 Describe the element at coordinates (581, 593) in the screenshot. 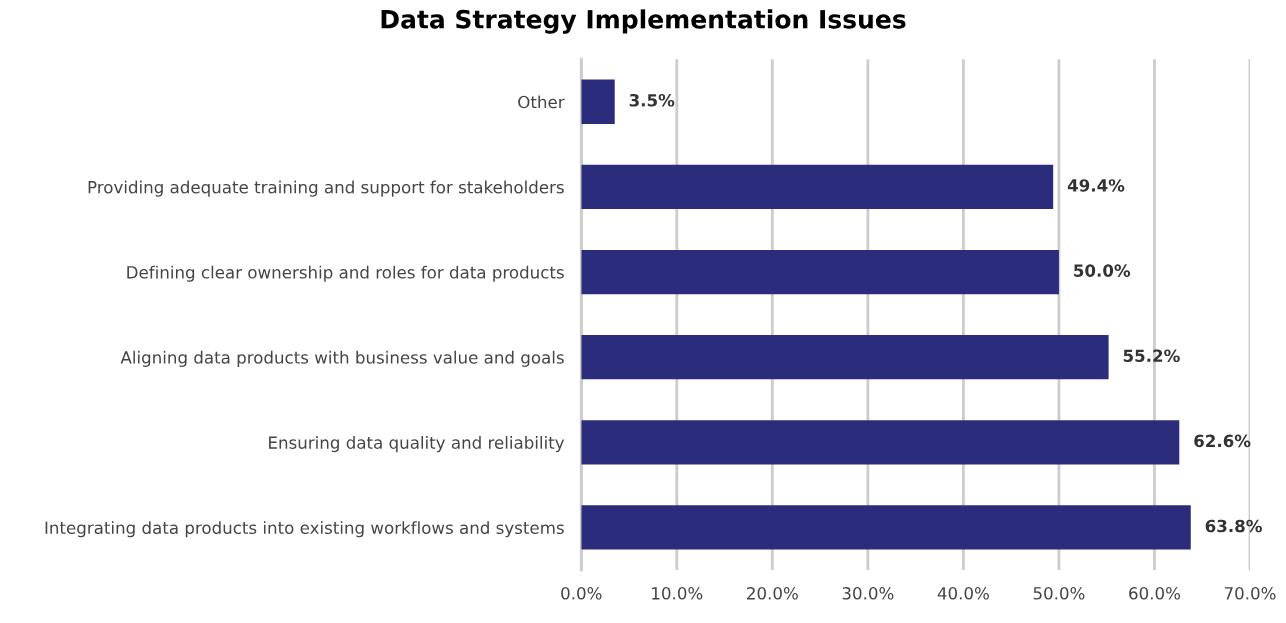

I see `x-tick-label: 0.0%` at that location.